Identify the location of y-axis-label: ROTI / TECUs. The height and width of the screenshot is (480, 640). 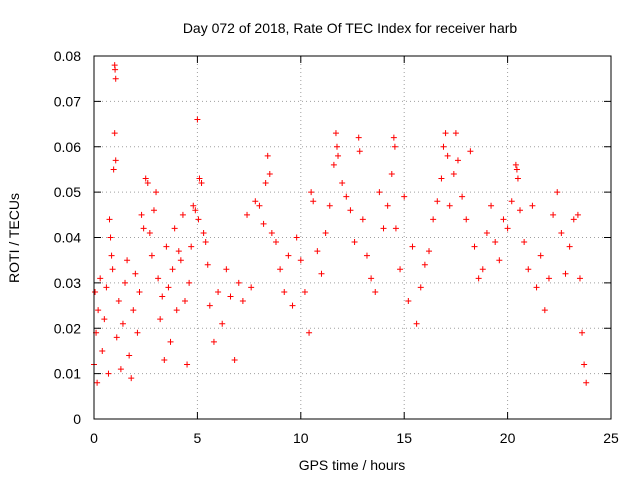
(14, 238).